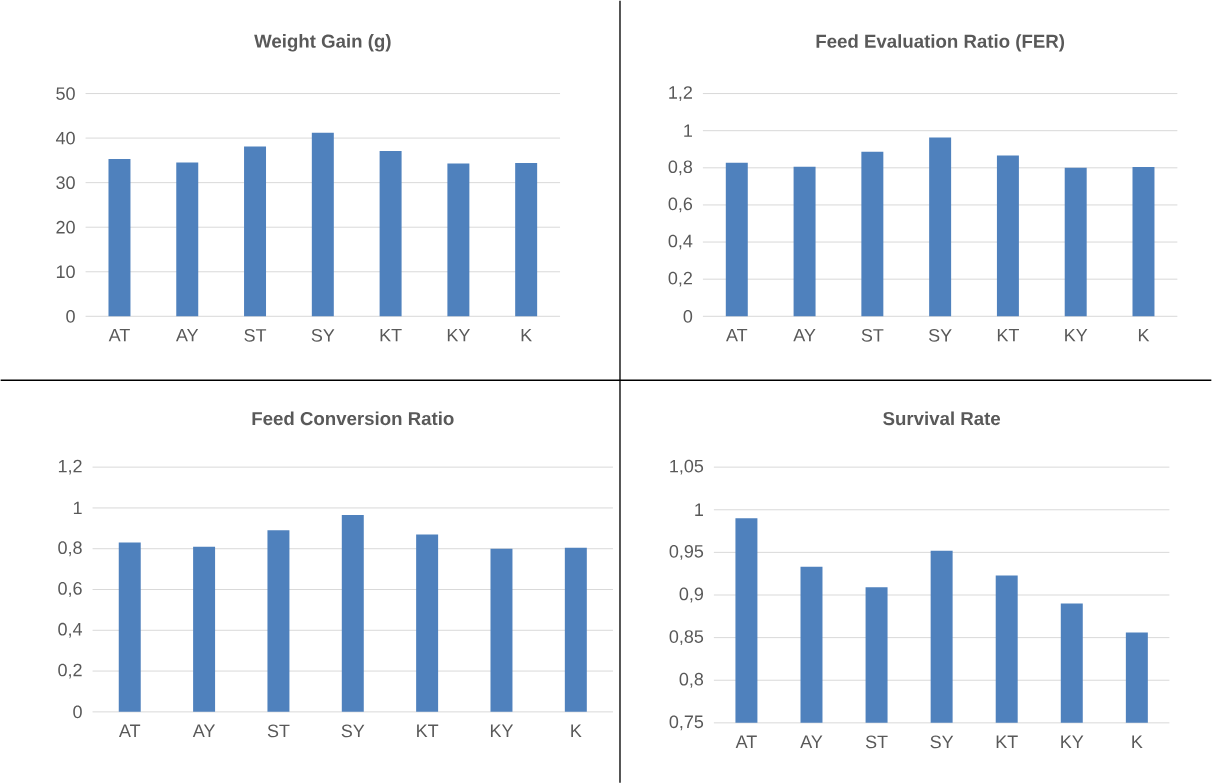 The image size is (1212, 783). What do you see at coordinates (65, 138) in the screenshot?
I see `y-tick-label: 40` at bounding box center [65, 138].